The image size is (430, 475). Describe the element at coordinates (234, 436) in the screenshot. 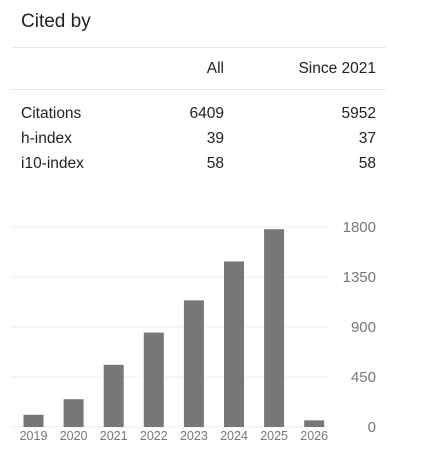

I see `x-tick-label-2024: 2024` at that location.